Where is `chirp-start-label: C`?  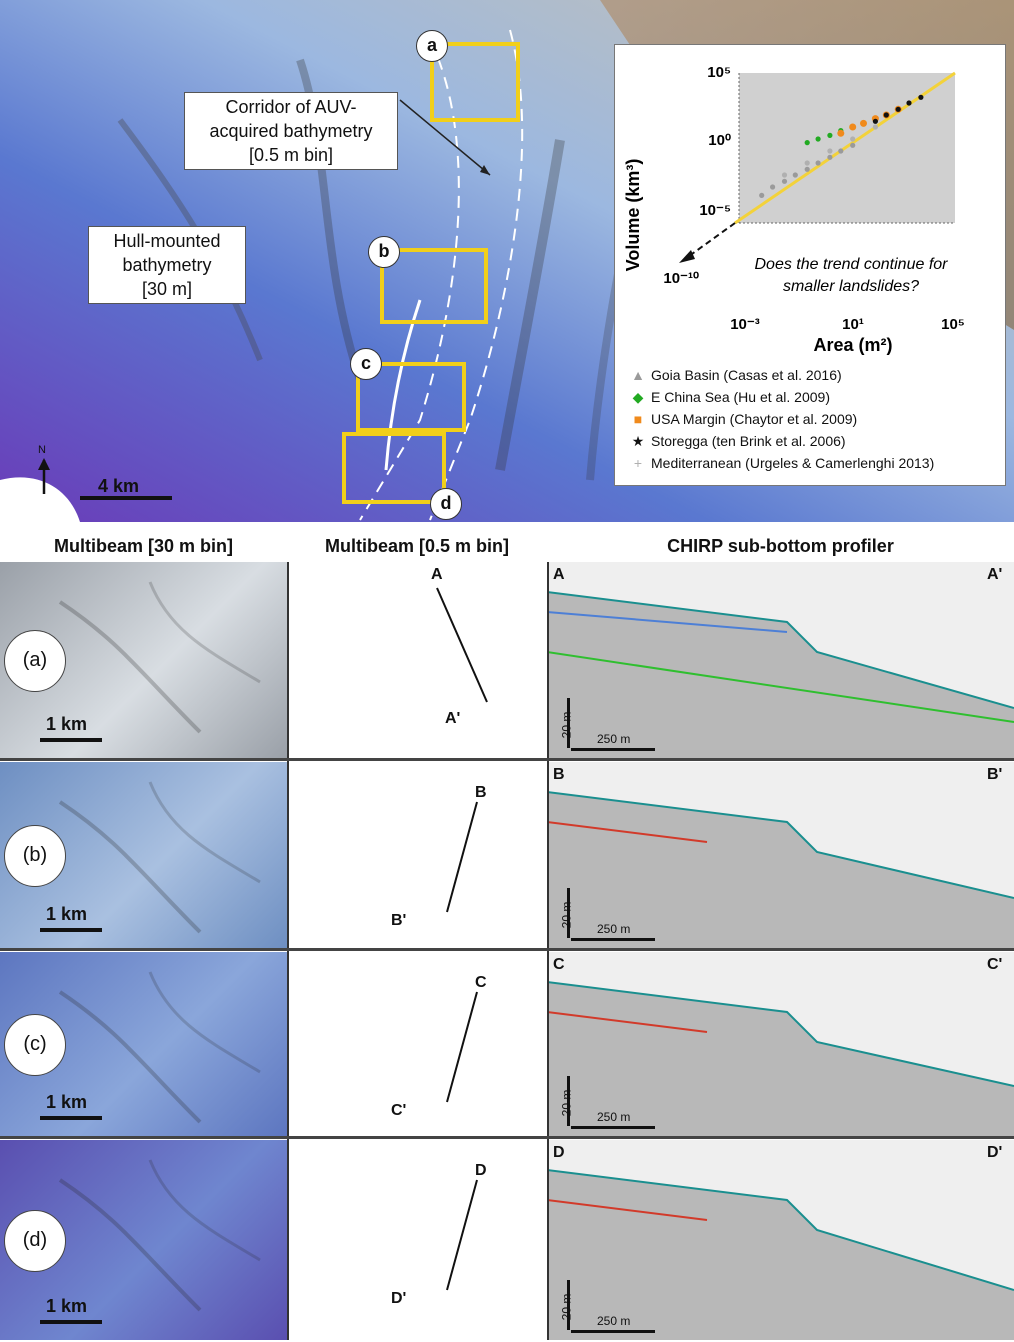
chirp-start-label: C is located at coordinates (559, 964).